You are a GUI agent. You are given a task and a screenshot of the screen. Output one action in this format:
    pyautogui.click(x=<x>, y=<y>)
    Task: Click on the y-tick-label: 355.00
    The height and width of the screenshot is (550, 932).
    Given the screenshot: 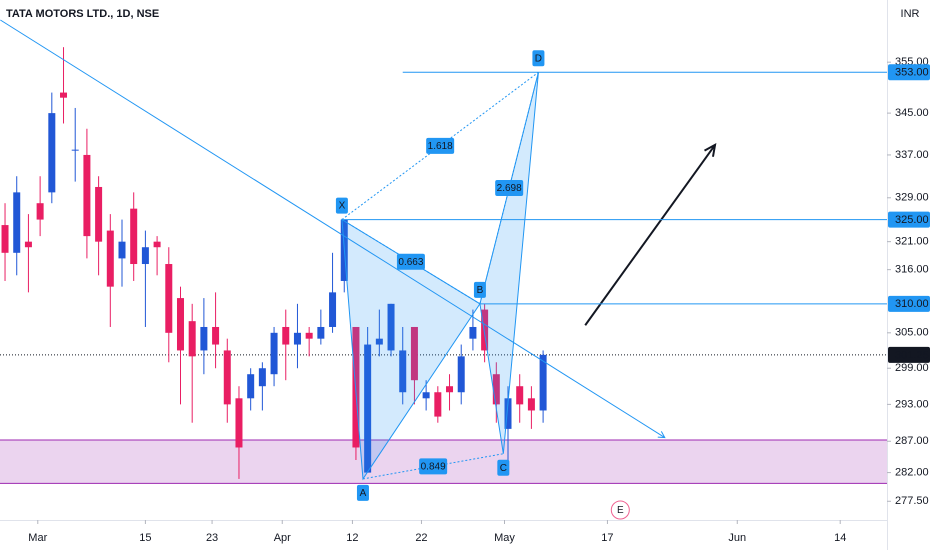 What is the action you would take?
    pyautogui.click(x=912, y=62)
    